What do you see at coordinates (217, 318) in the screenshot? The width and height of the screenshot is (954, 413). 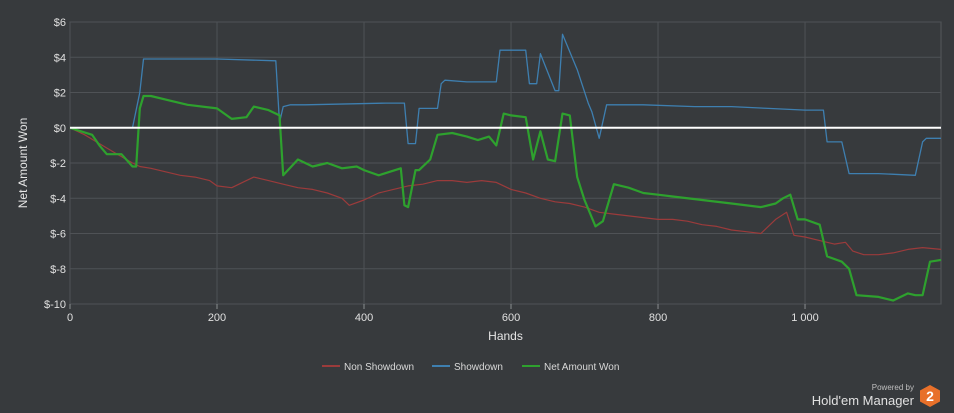 I see `x-tick-label: 200` at bounding box center [217, 318].